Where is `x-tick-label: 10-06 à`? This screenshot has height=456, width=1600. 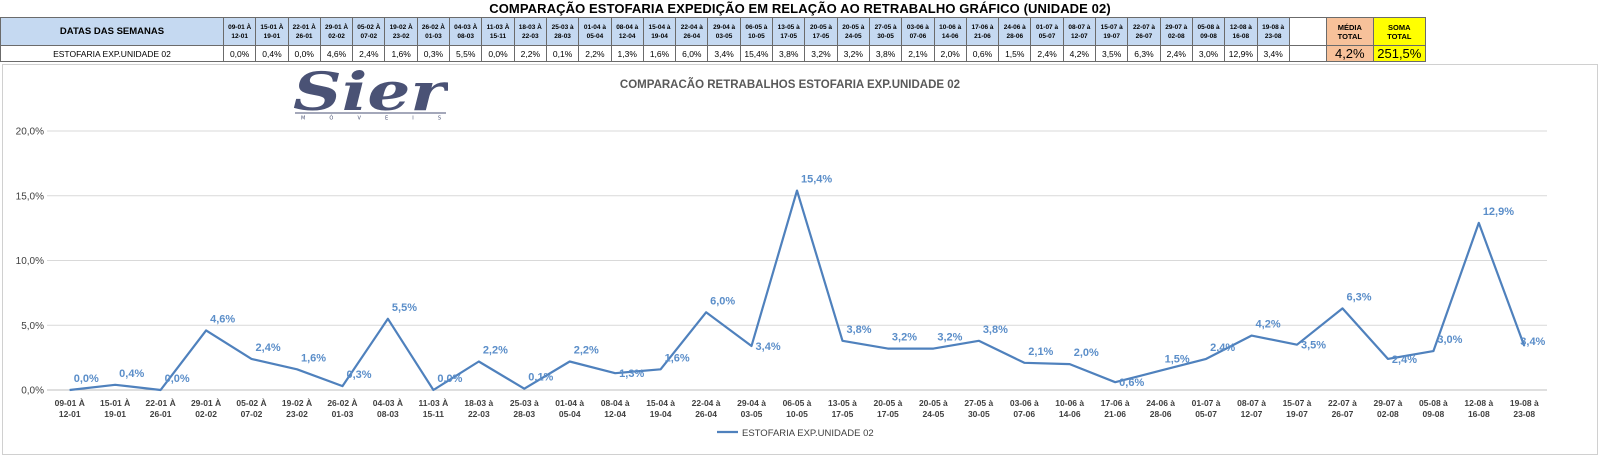
x-tick-label: 10-06 à is located at coordinates (1069, 403).